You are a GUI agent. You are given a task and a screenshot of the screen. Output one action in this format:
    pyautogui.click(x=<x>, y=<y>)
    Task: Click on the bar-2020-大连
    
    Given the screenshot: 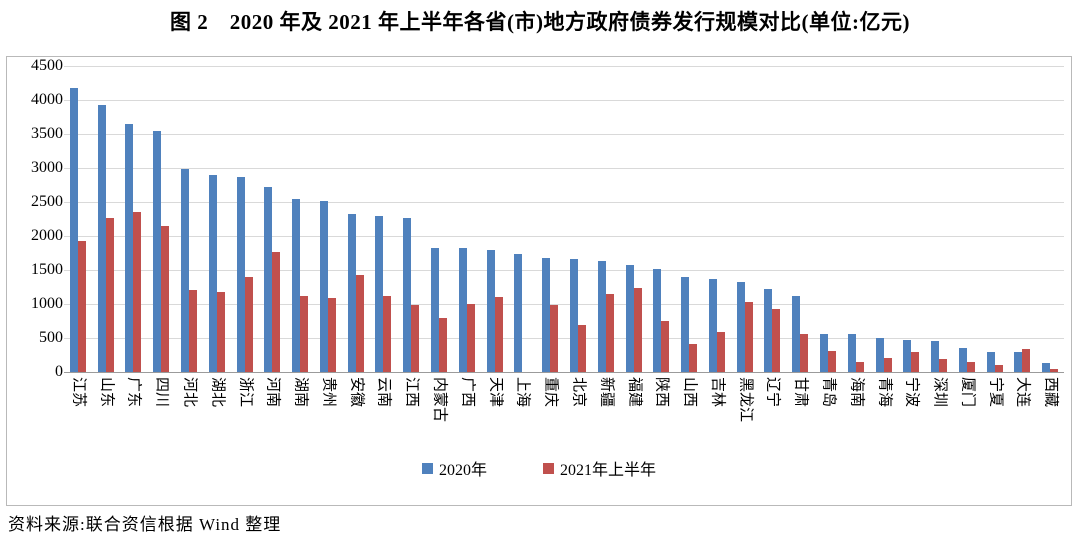 What is the action you would take?
    pyautogui.click(x=1018, y=362)
    